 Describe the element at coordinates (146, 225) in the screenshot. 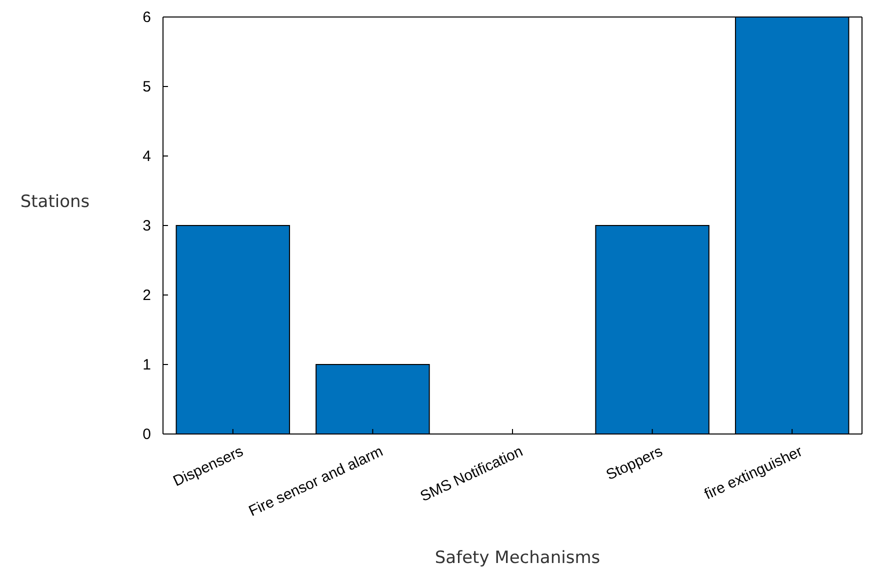

I see `y-tick-label: 3` at that location.